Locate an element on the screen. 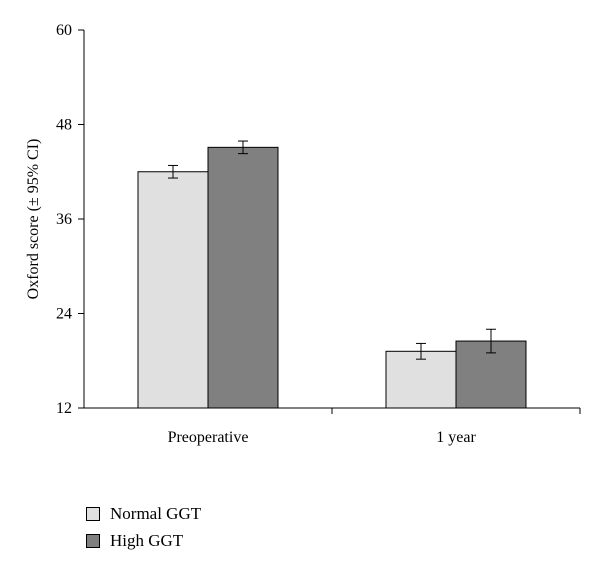  legend-swatch-normal-ggt is located at coordinates (93, 513).